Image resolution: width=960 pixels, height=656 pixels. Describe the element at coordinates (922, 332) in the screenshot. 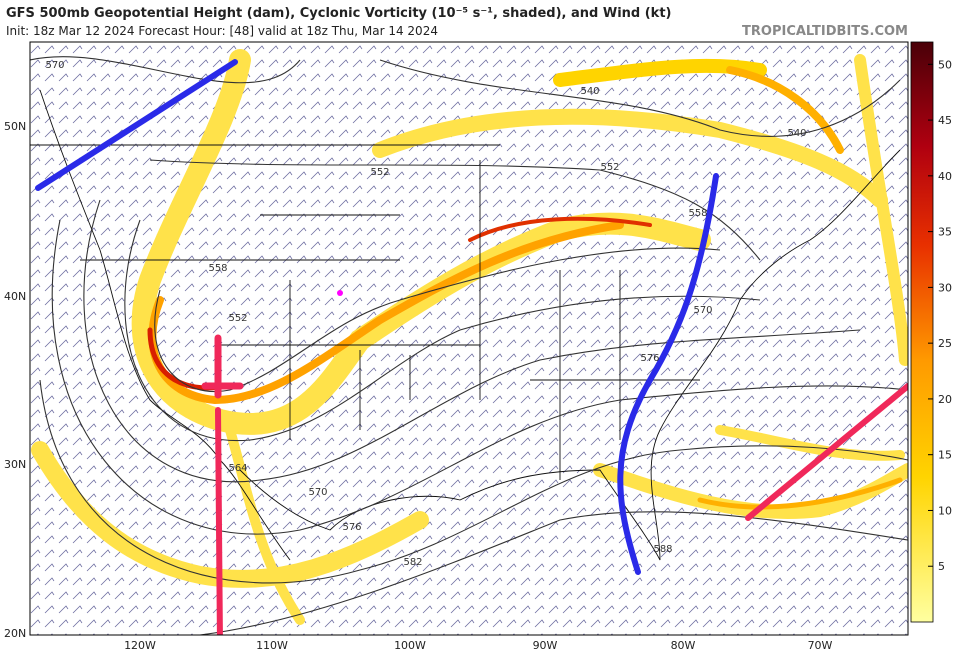

I see `colorbar` at that location.